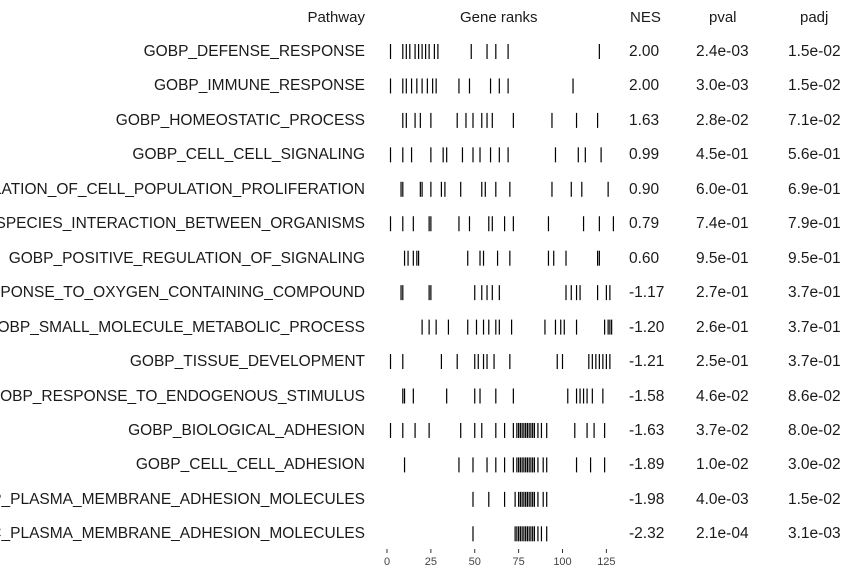  Describe the element at coordinates (814, 465) in the screenshot. I see `padj-value: 3.0e-02` at that location.